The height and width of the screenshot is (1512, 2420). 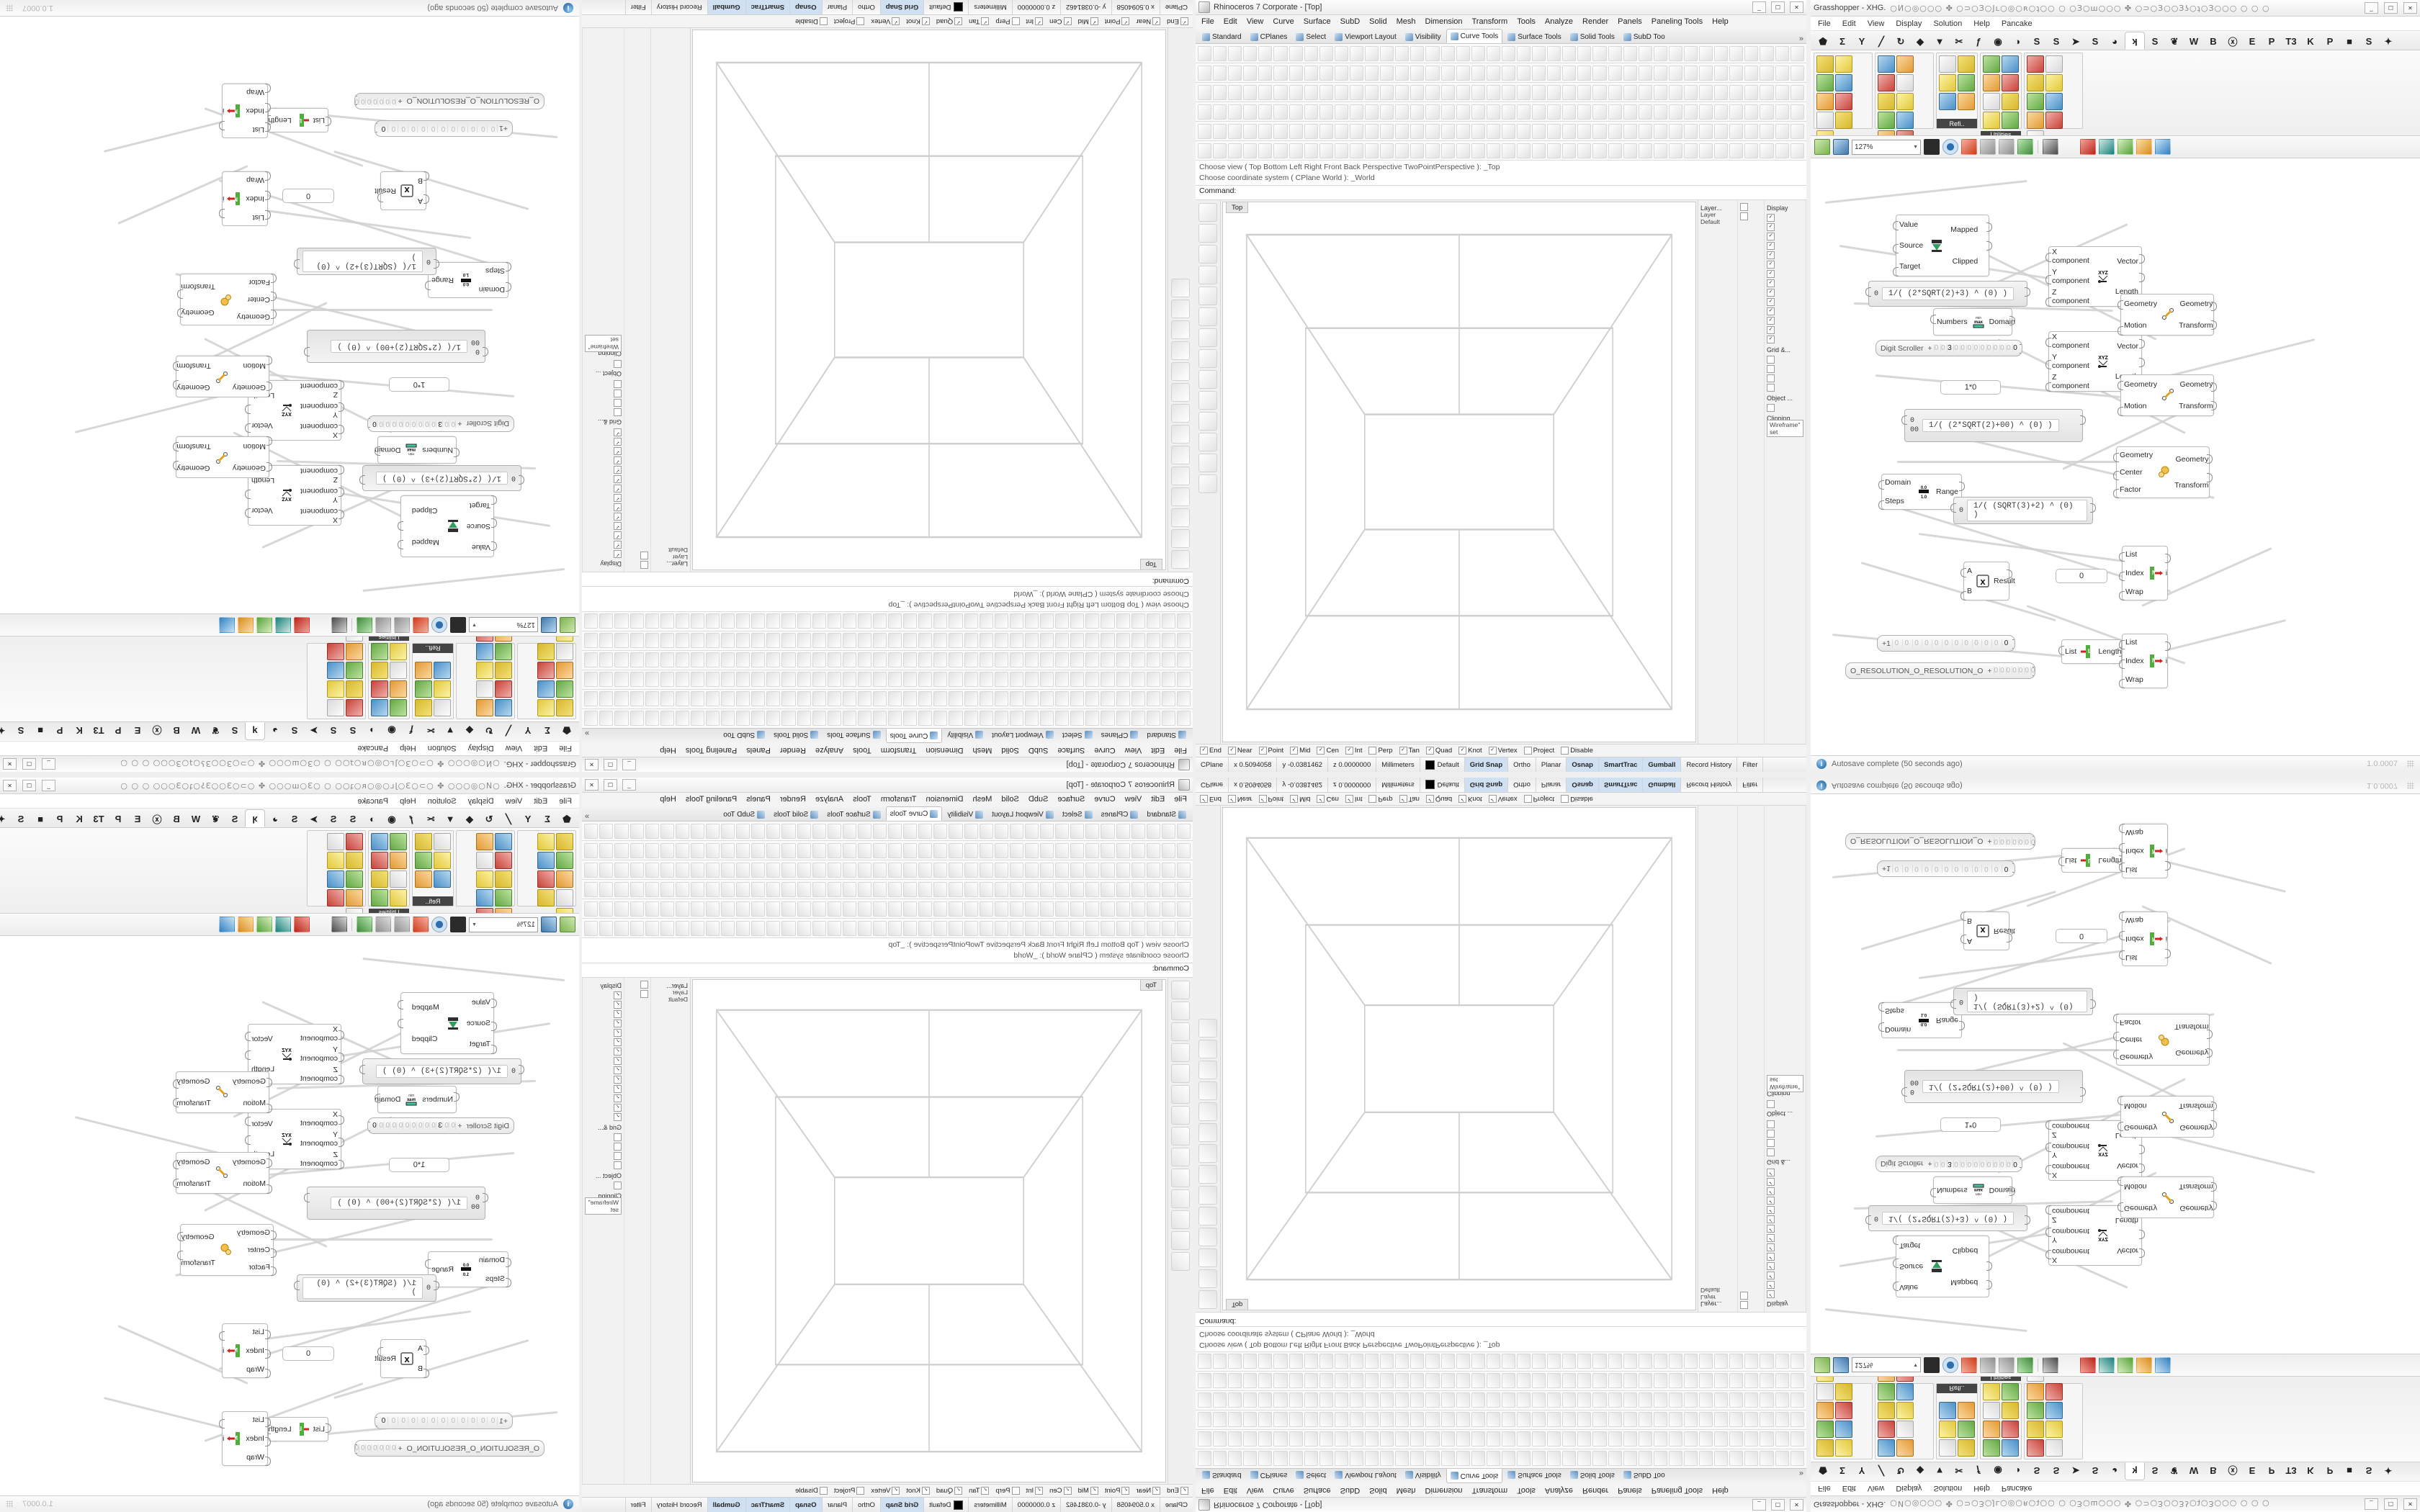 I want to click on gh-output-port-label: Transform, so click(x=2191, y=485).